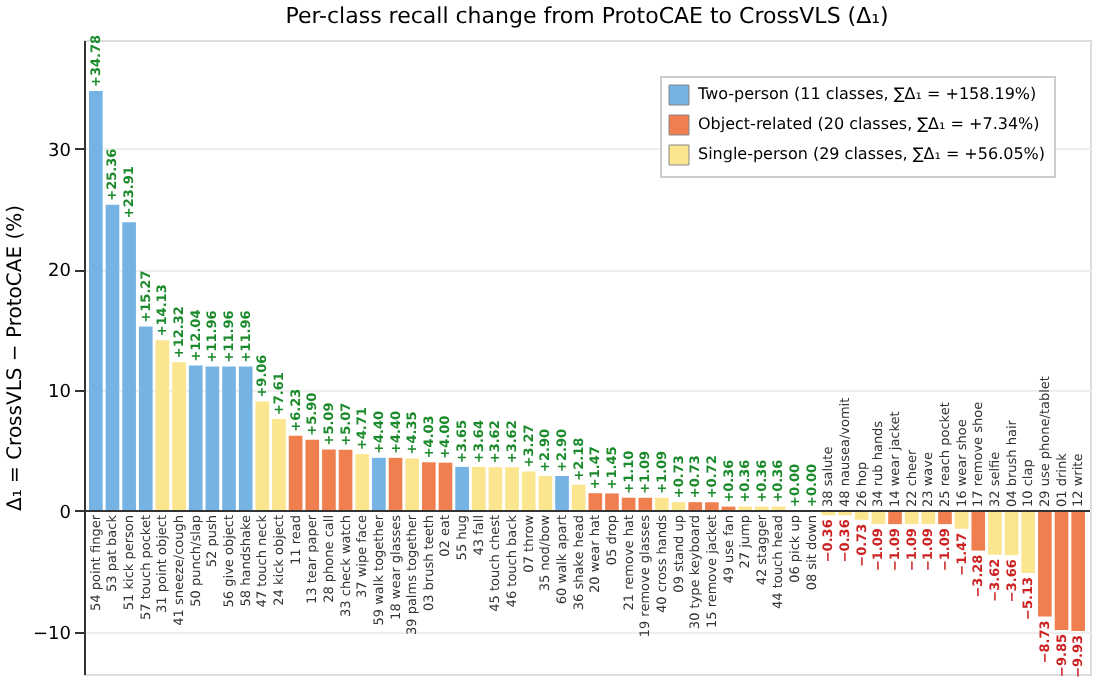  What do you see at coordinates (587, 15) in the screenshot?
I see `chart-title: Per-class recall change from ProtoCAE to CrossVLS (Δ₁)` at bounding box center [587, 15].